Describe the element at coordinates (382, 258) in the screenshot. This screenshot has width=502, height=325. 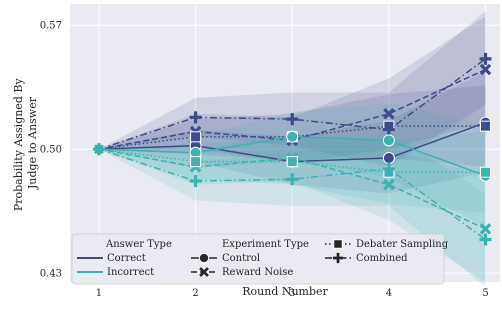
I see `legend-experiment-label: Combined` at that location.